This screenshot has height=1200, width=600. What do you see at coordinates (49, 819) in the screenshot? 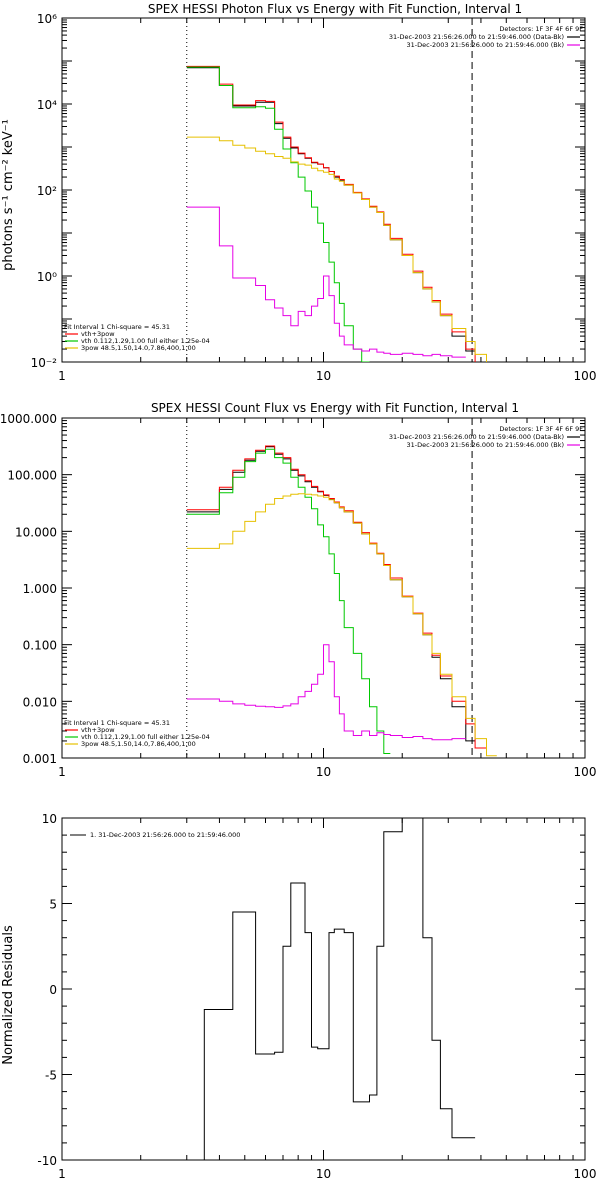
I see `y-tick-label: 10` at bounding box center [49, 819].